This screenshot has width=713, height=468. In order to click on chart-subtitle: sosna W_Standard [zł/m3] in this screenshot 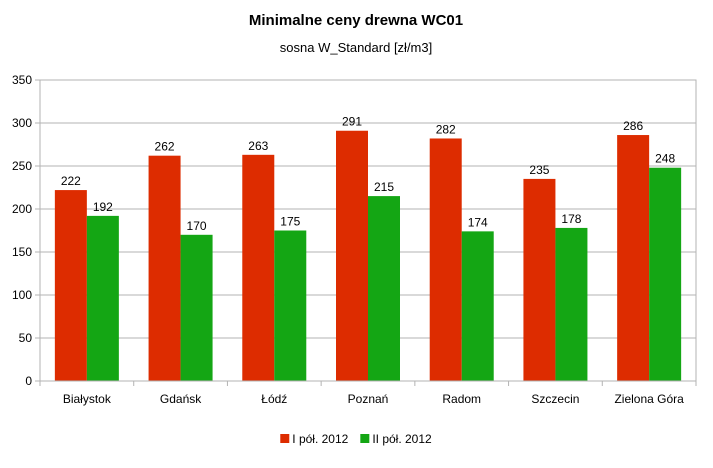, I will do `click(356, 47)`.